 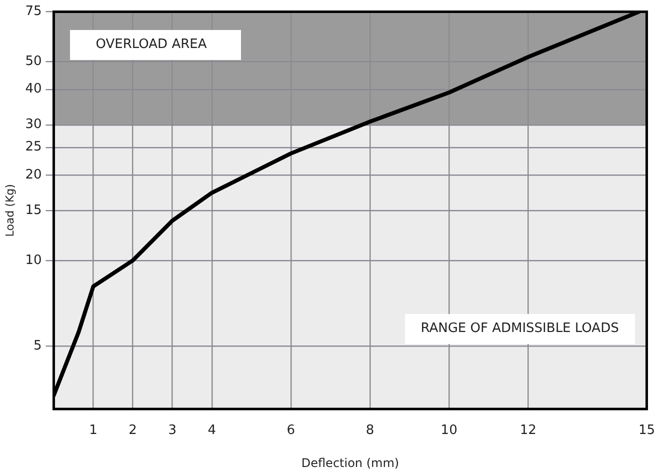 I want to click on label-box: RANGE OF ADMISSIBLE LOADS, so click(x=519, y=329).